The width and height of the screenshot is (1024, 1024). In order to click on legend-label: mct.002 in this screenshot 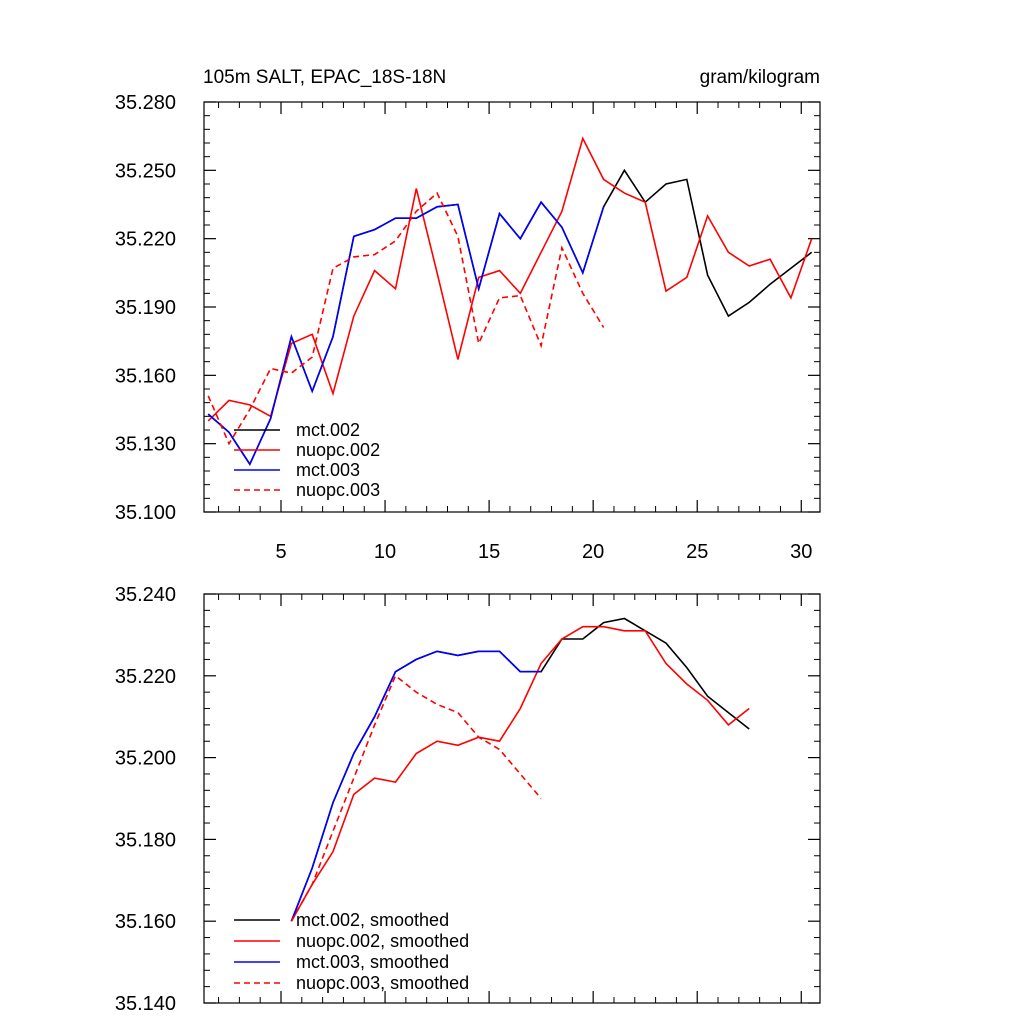, I will do `click(328, 430)`.